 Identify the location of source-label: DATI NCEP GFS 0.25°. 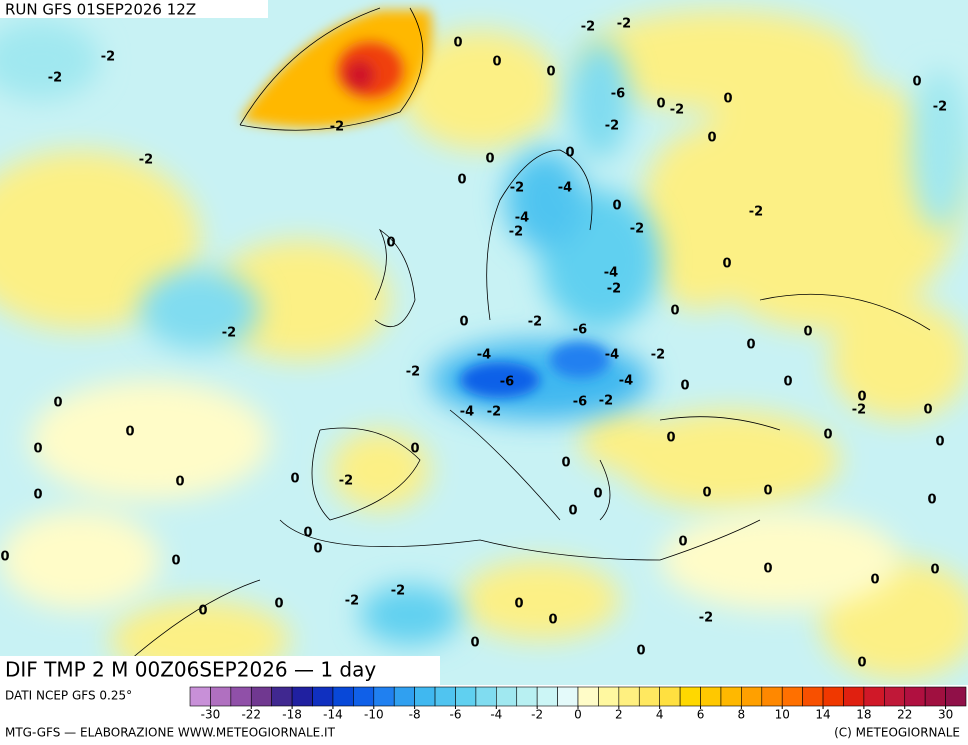
(68, 696).